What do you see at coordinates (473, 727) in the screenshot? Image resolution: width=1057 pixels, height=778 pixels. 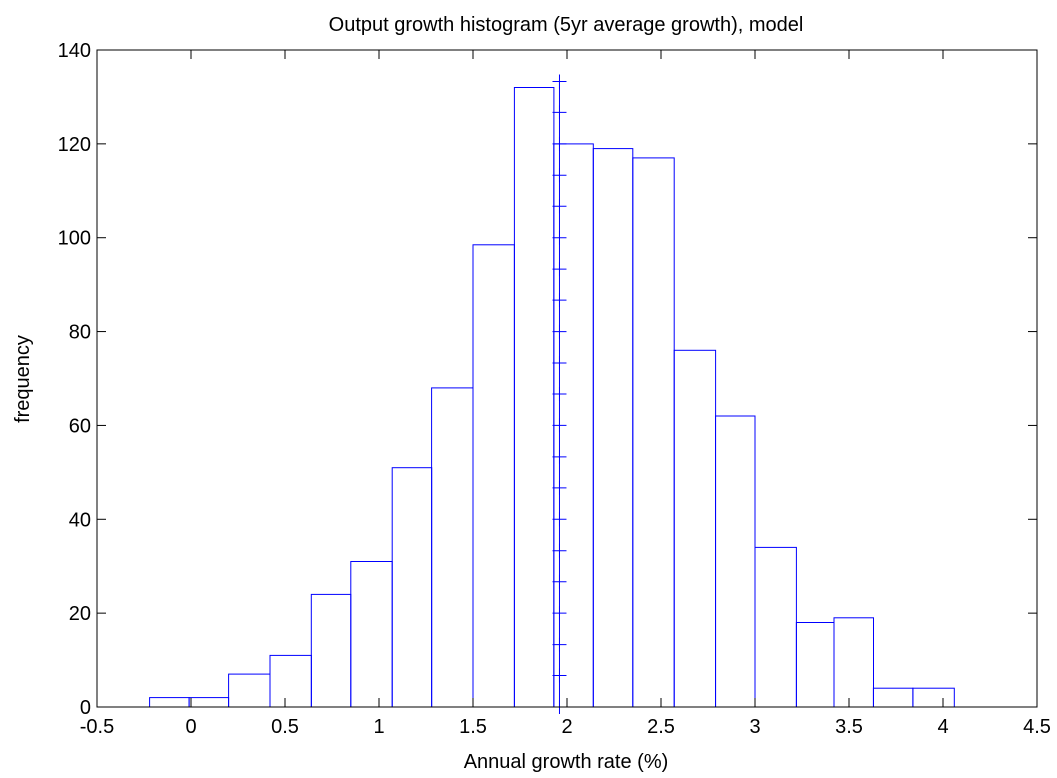 I see `x-tick-label-4: 1.5` at bounding box center [473, 727].